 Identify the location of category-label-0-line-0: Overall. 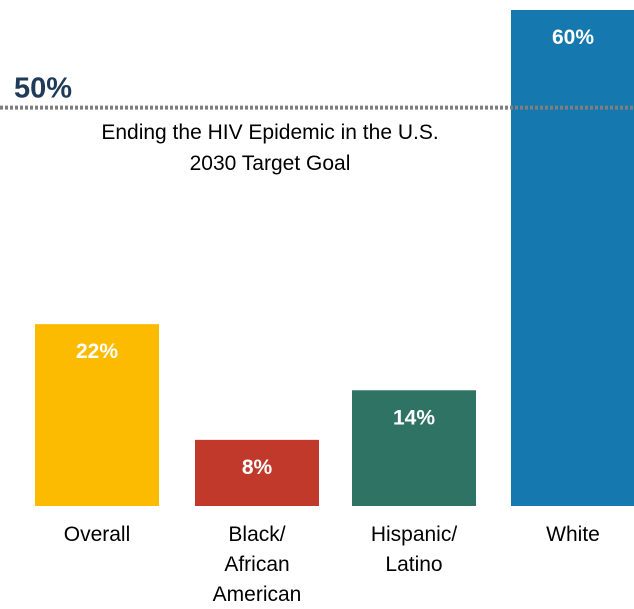
(97, 534).